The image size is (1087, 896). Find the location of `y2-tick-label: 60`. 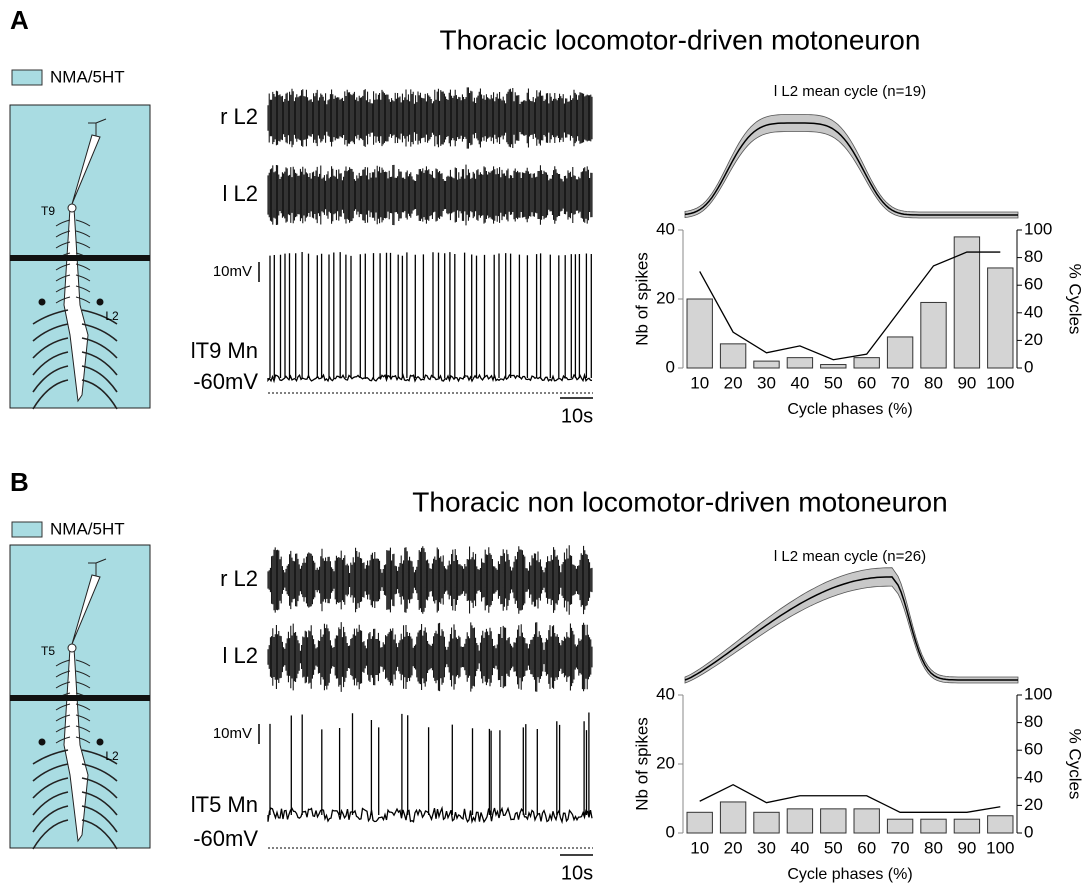

y2-tick-label: 60 is located at coordinates (1033, 284).